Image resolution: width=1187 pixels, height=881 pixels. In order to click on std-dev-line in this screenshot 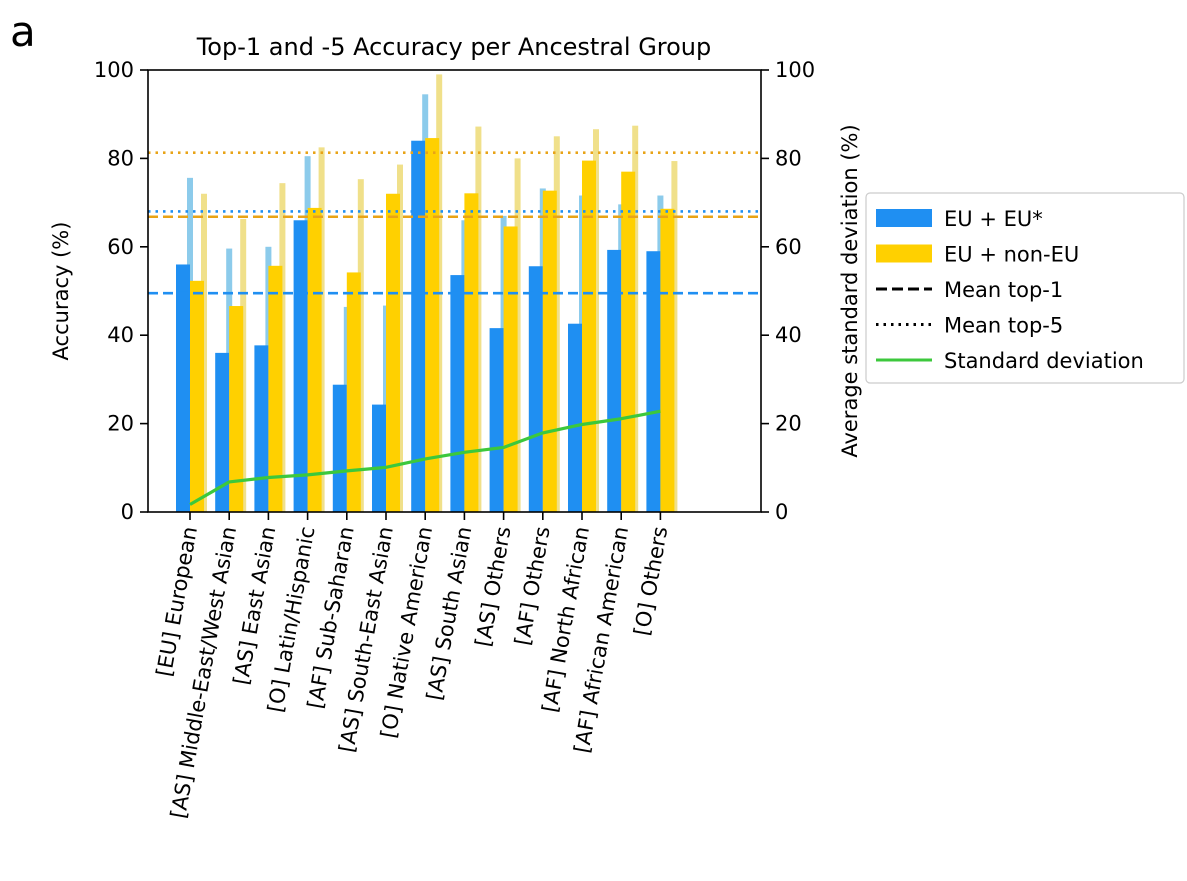, I will do `click(425, 457)`.